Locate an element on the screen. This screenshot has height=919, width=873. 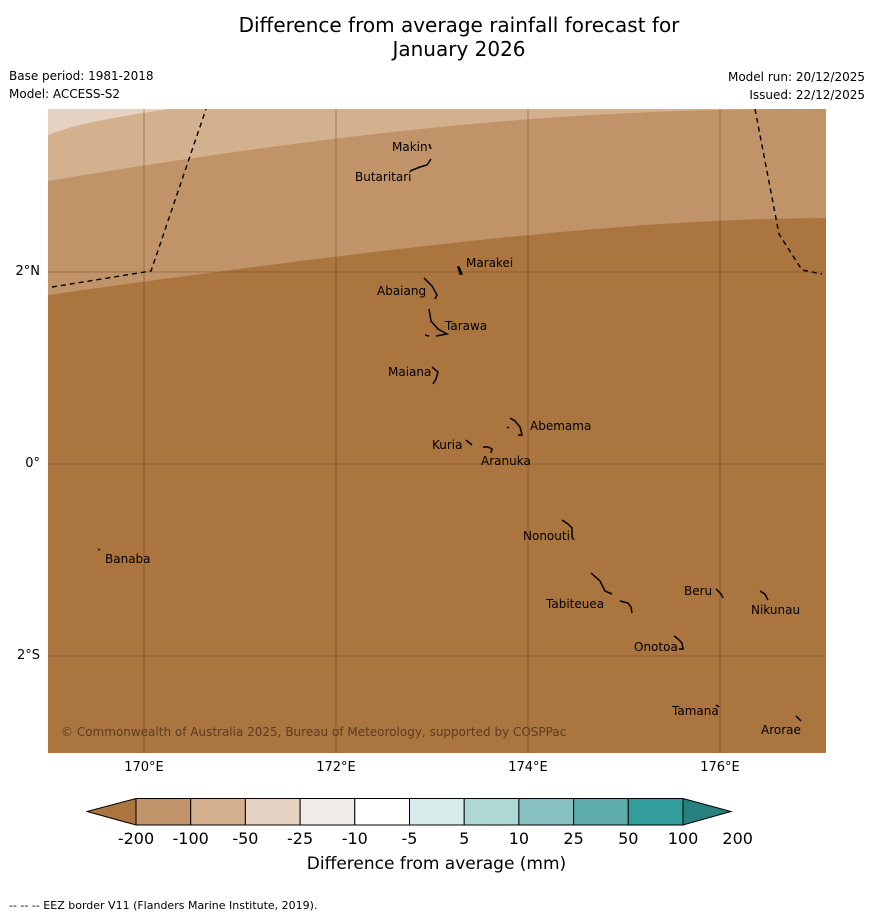
colorbar-extend-high is located at coordinates (707, 812).